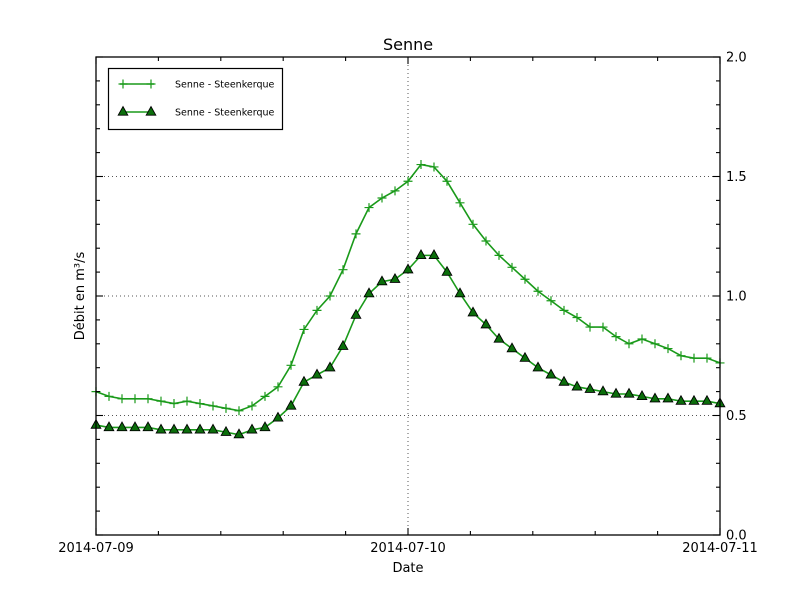 This screenshot has height=600, width=800. What do you see at coordinates (224, 113) in the screenshot?
I see `legend-entry-triangle-label: Senne - Steenkerque` at bounding box center [224, 113].